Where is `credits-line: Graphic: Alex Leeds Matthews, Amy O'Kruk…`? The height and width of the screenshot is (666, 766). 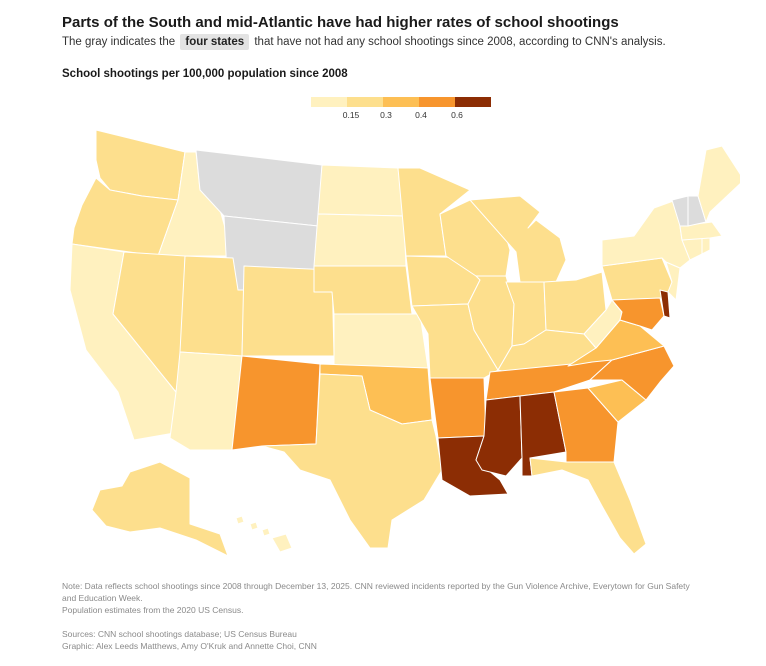 credits-line: Graphic: Alex Leeds Matthews, Amy O'Kruk… is located at coordinates (189, 646).